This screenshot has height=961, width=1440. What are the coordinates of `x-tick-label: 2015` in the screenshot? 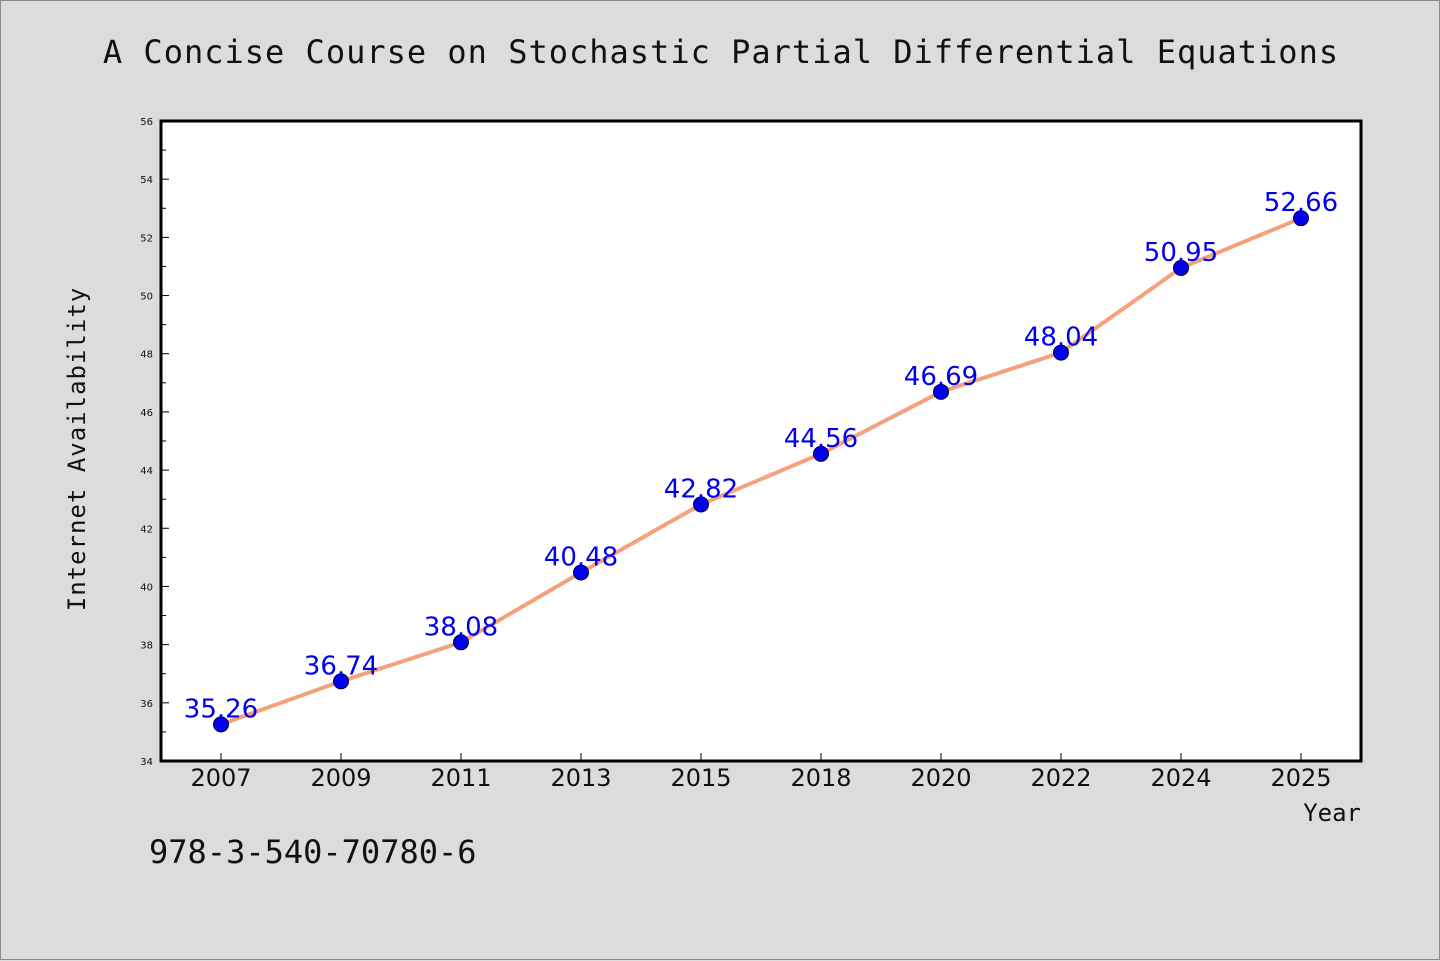 It's located at (700, 778).